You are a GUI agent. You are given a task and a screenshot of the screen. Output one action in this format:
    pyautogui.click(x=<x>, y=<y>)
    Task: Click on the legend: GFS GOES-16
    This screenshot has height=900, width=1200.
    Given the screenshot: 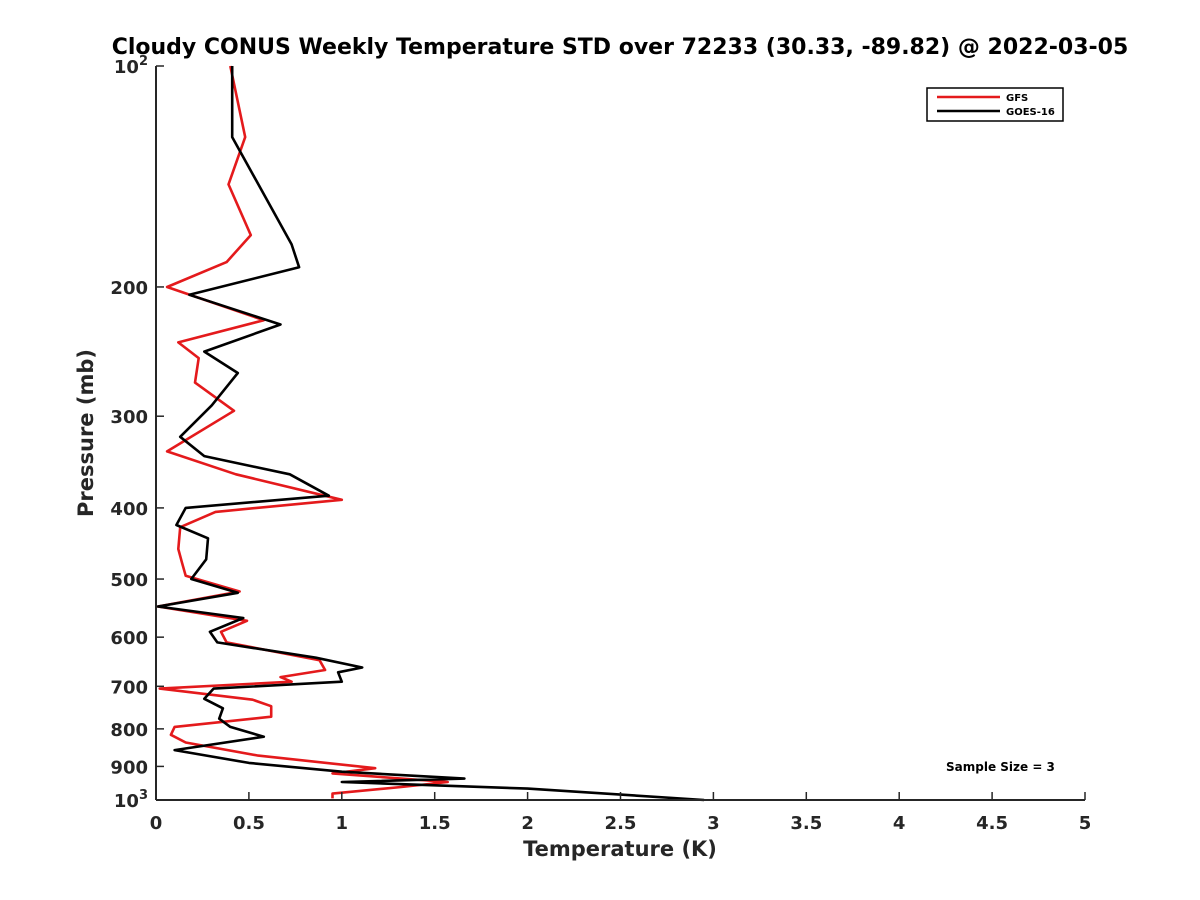 What is the action you would take?
    pyautogui.click(x=995, y=104)
    